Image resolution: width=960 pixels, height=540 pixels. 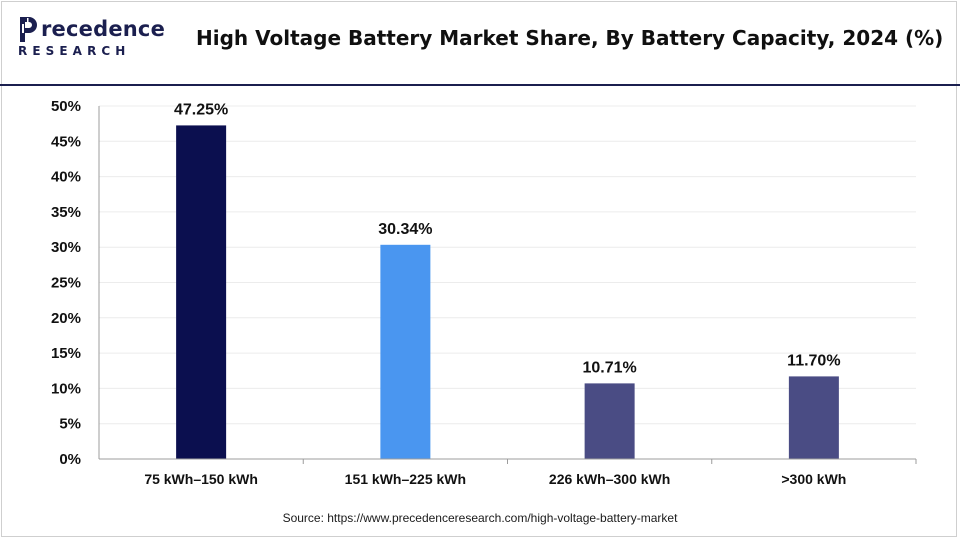 I want to click on x-tick-label: 151 kWh–225 kWh, so click(x=405, y=479).